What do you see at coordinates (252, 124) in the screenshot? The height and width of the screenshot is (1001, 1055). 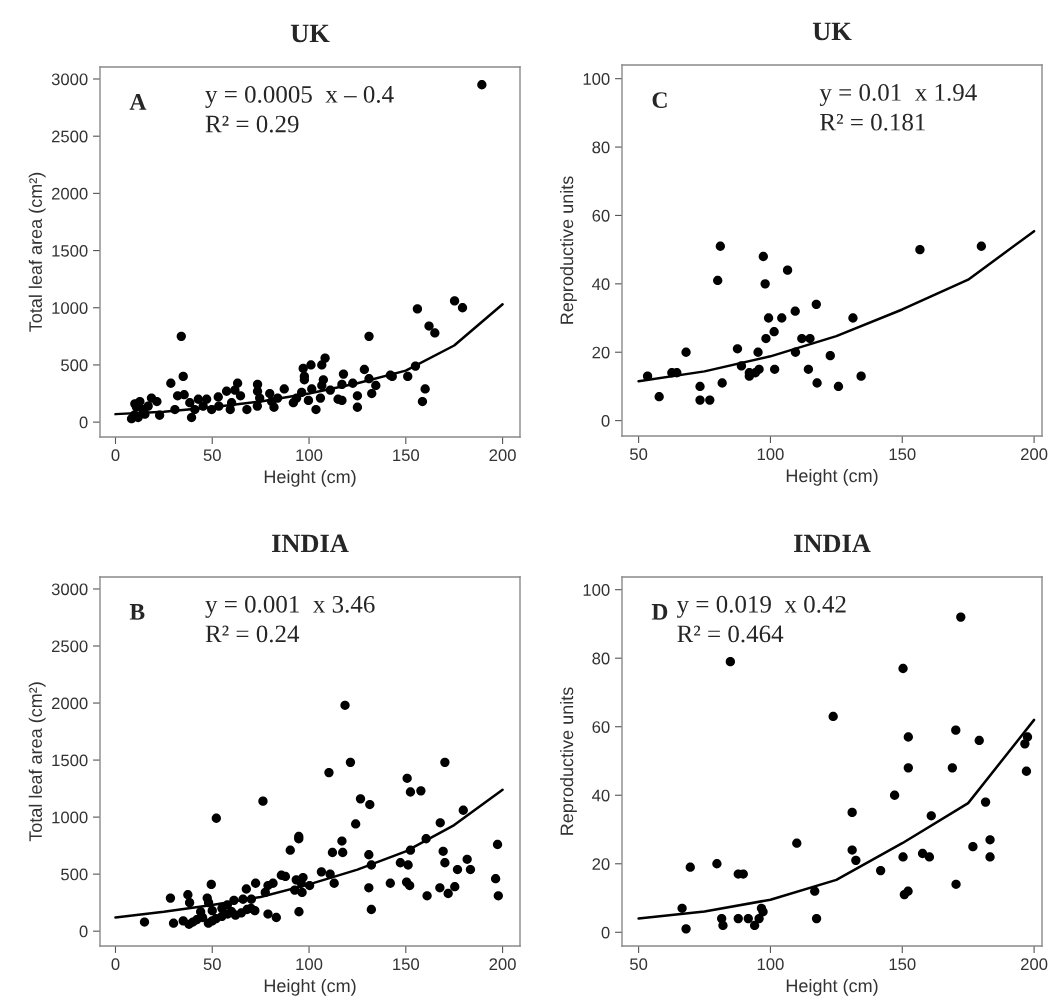 I see `annotation: R² = 0.29` at bounding box center [252, 124].